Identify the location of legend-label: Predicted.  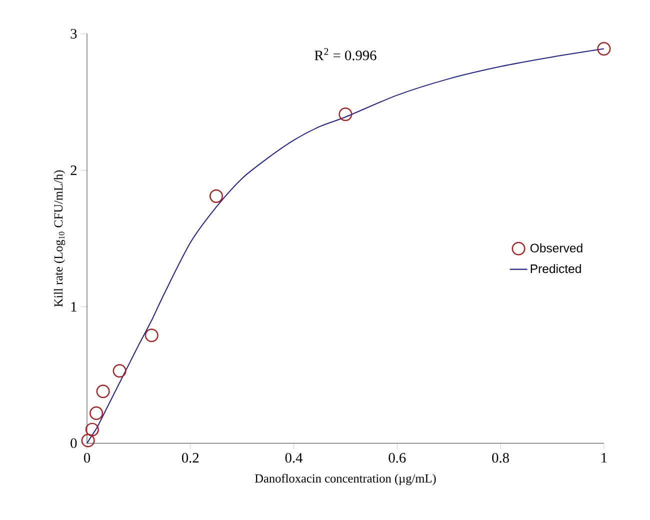
(555, 269).